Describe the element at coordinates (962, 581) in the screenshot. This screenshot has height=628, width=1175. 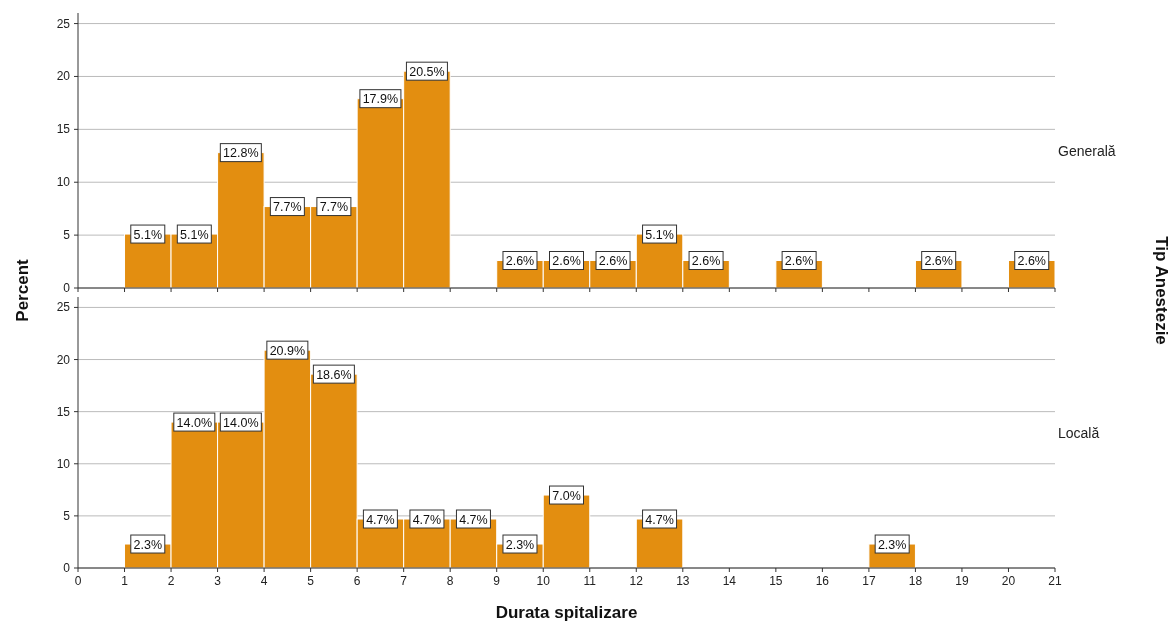
I see `x-tick-label: 19` at that location.